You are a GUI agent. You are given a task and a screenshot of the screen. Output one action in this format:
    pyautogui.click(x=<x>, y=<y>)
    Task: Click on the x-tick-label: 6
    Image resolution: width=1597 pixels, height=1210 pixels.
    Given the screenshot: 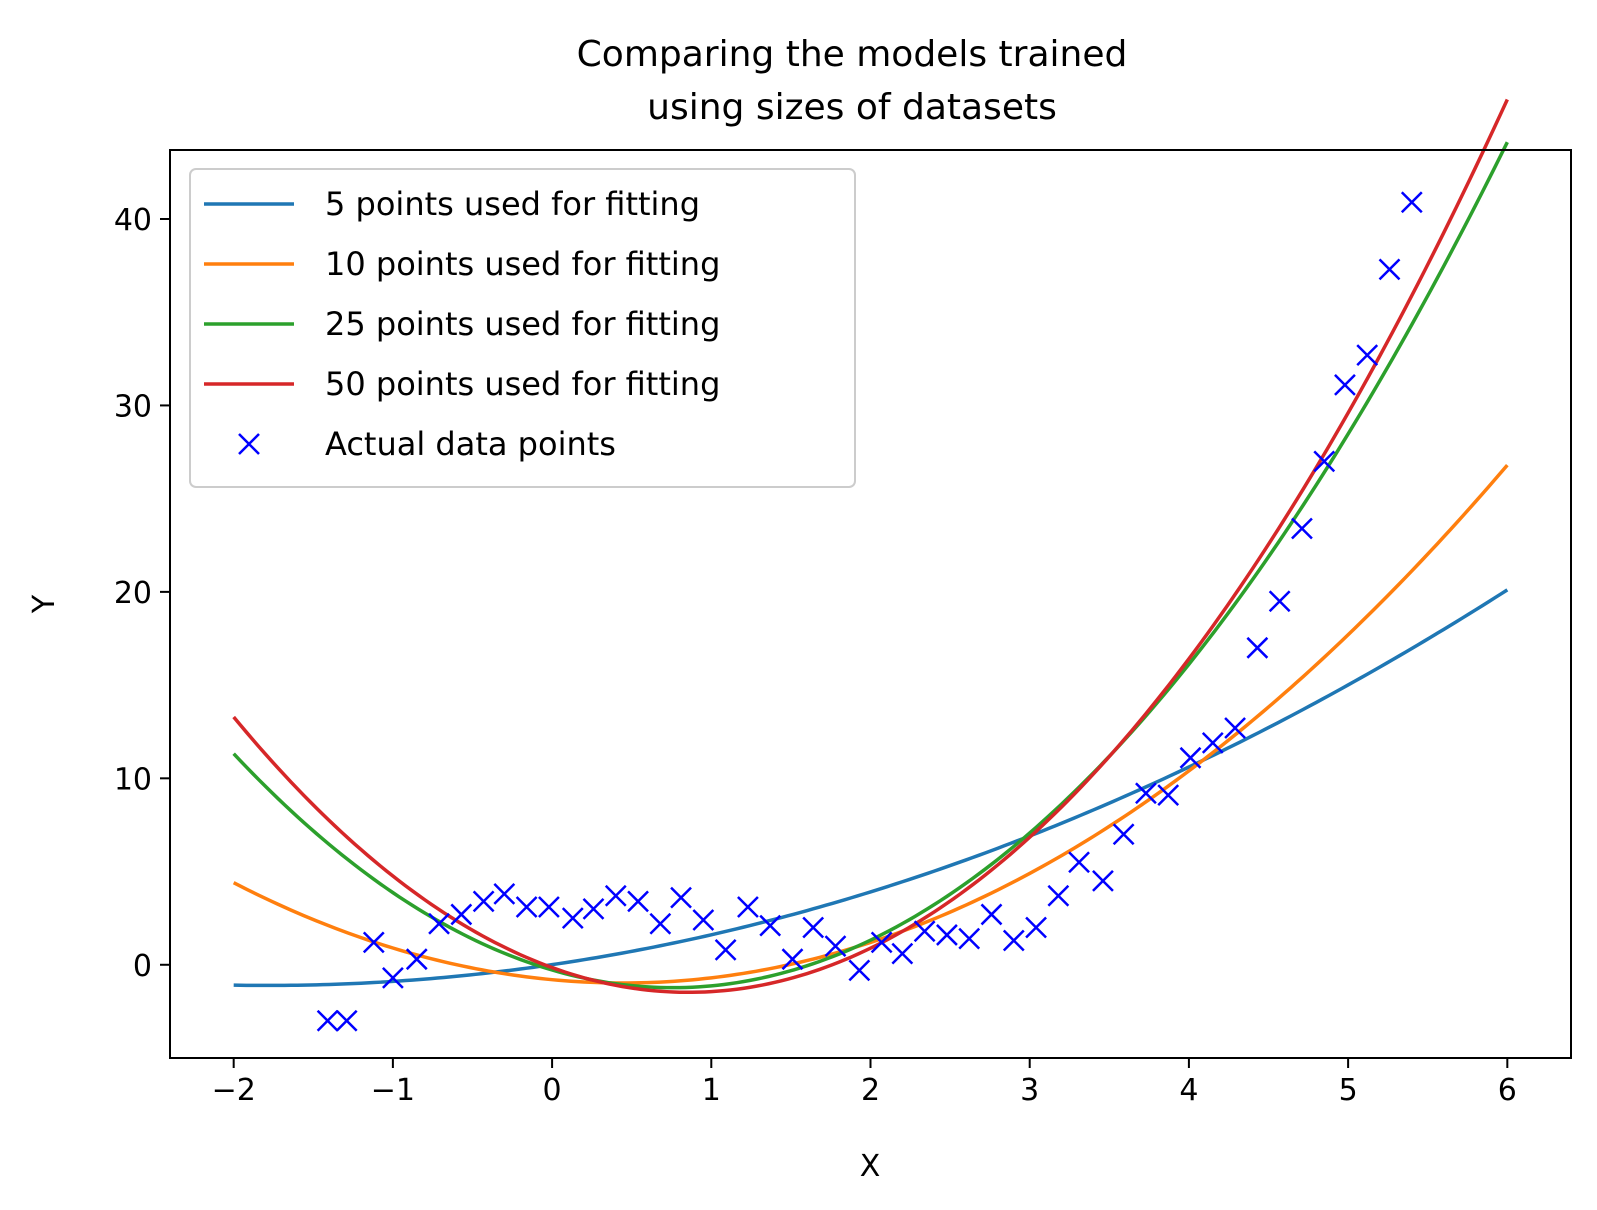 What is the action you would take?
    pyautogui.click(x=1507, y=1090)
    